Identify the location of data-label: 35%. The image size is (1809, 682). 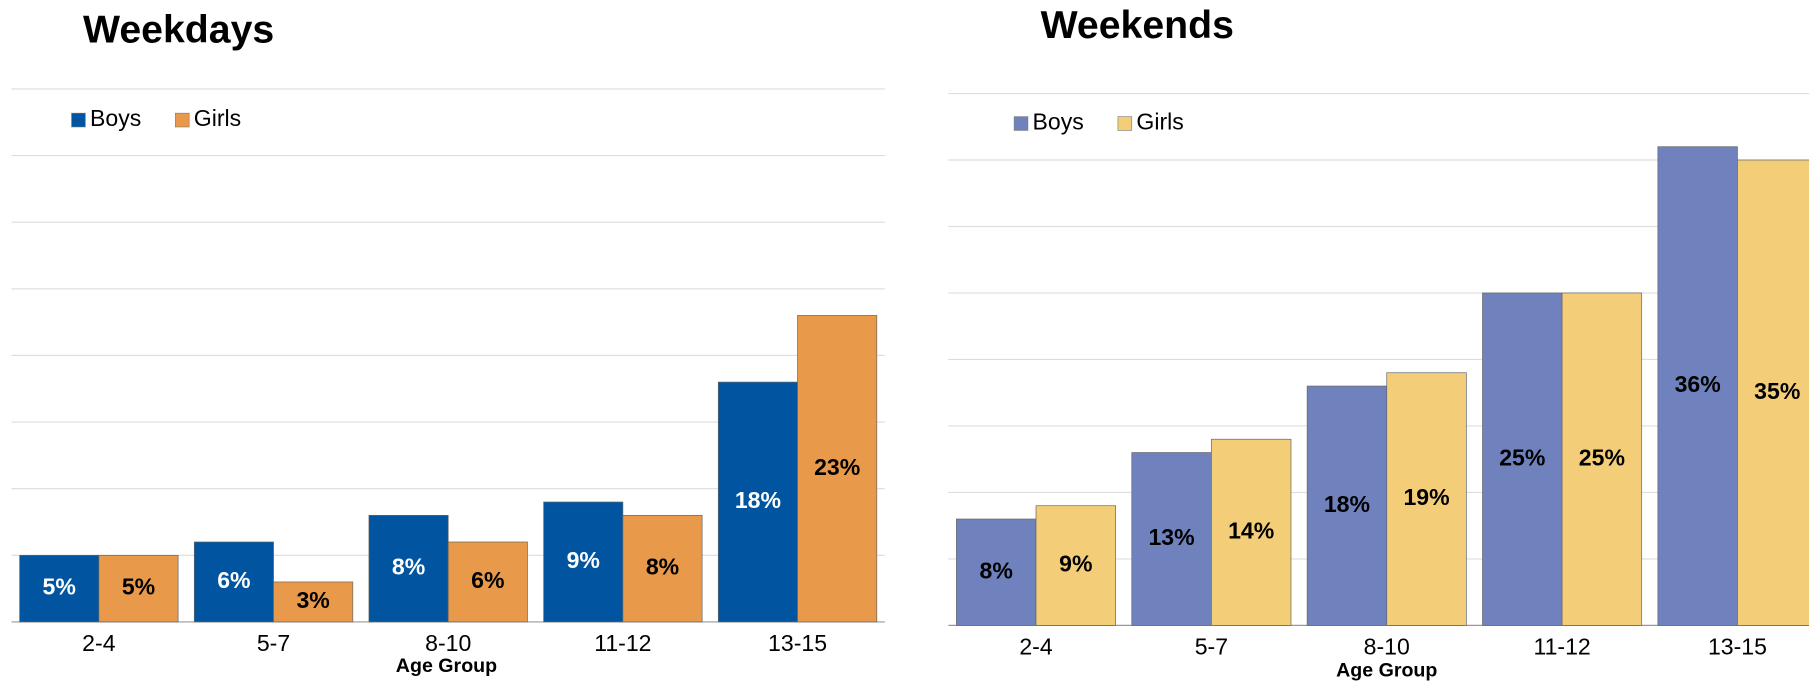
(1777, 391).